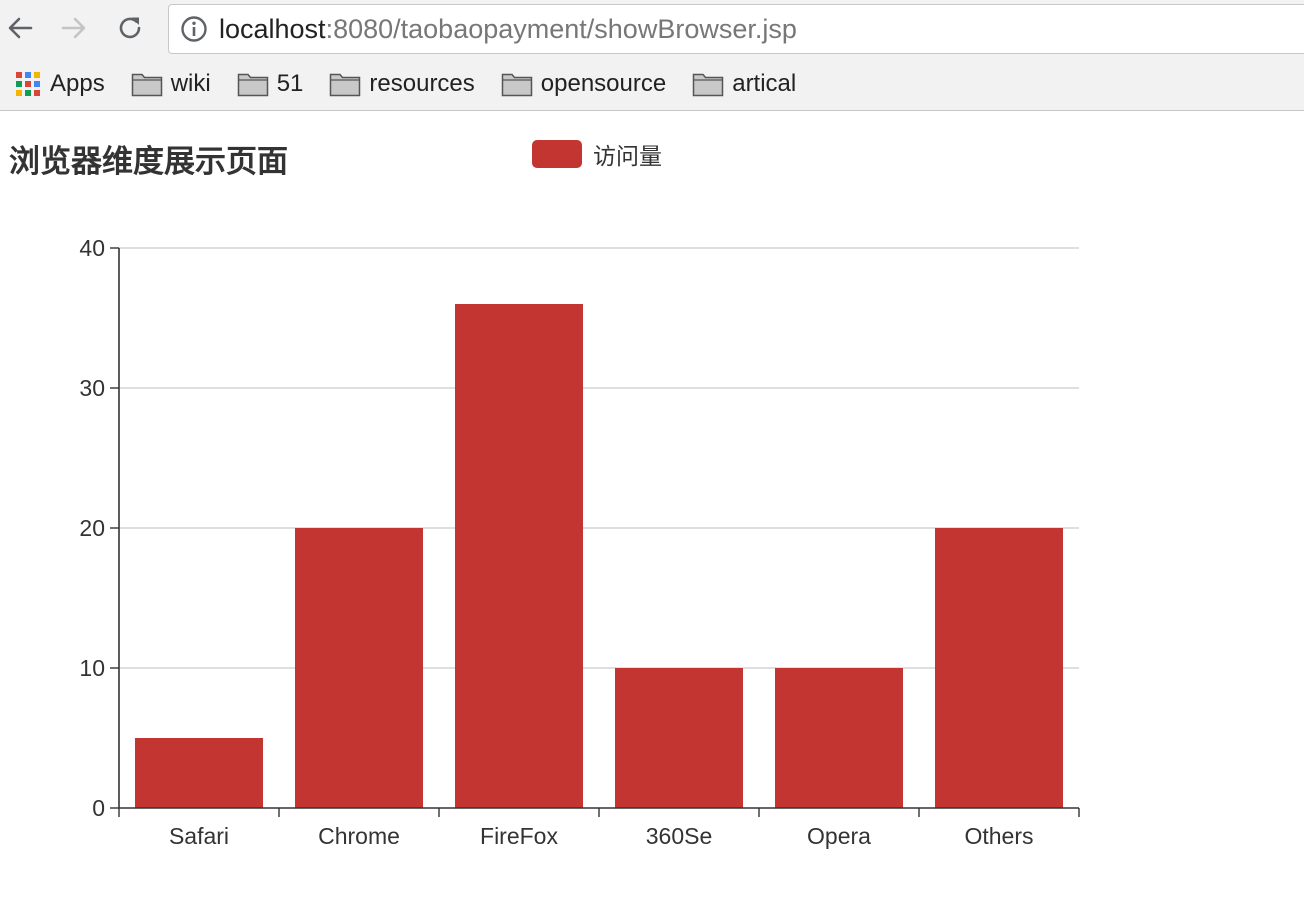 Image resolution: width=1304 pixels, height=922 pixels. I want to click on url-host: localhost, so click(272, 28).